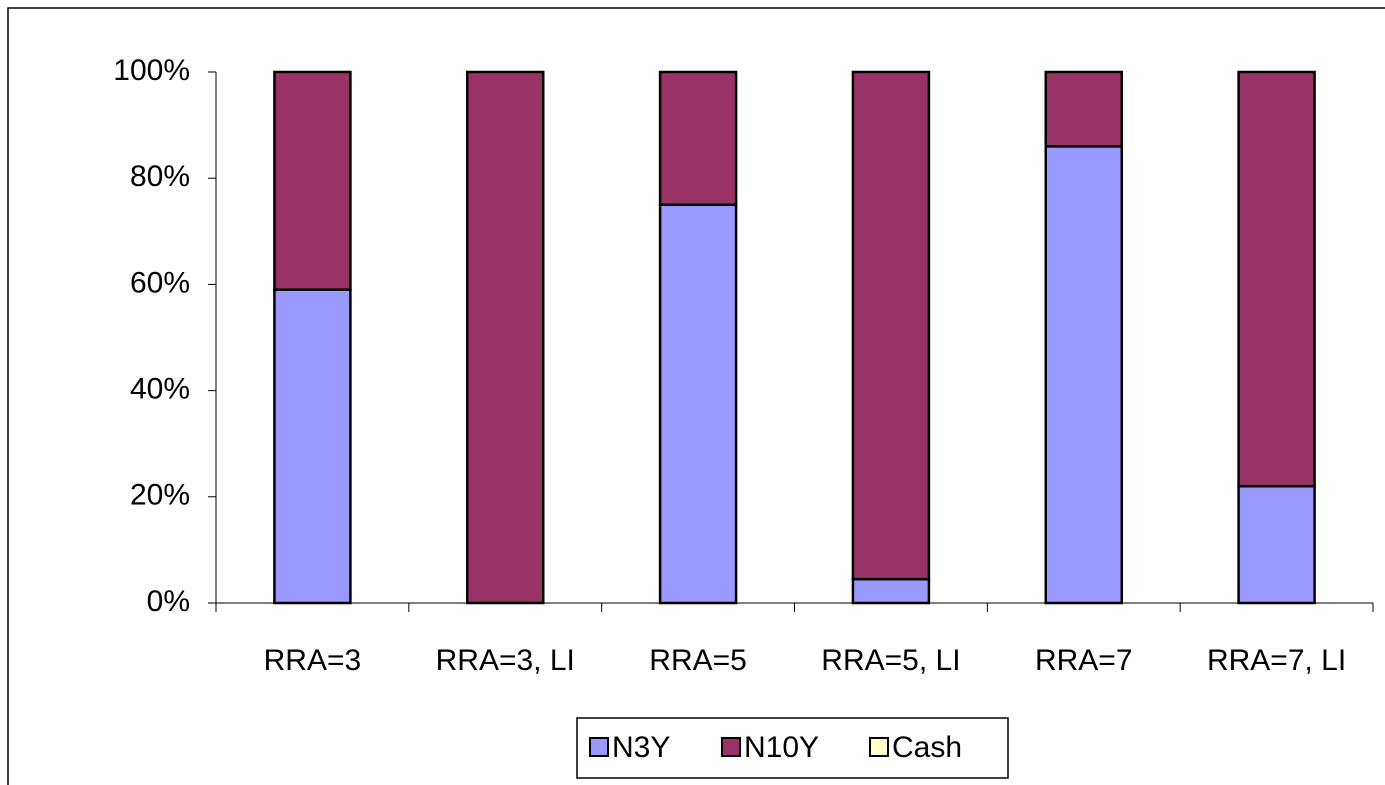 Image resolution: width=1385 pixels, height=785 pixels. I want to click on legend-label: N10Y, so click(781, 747).